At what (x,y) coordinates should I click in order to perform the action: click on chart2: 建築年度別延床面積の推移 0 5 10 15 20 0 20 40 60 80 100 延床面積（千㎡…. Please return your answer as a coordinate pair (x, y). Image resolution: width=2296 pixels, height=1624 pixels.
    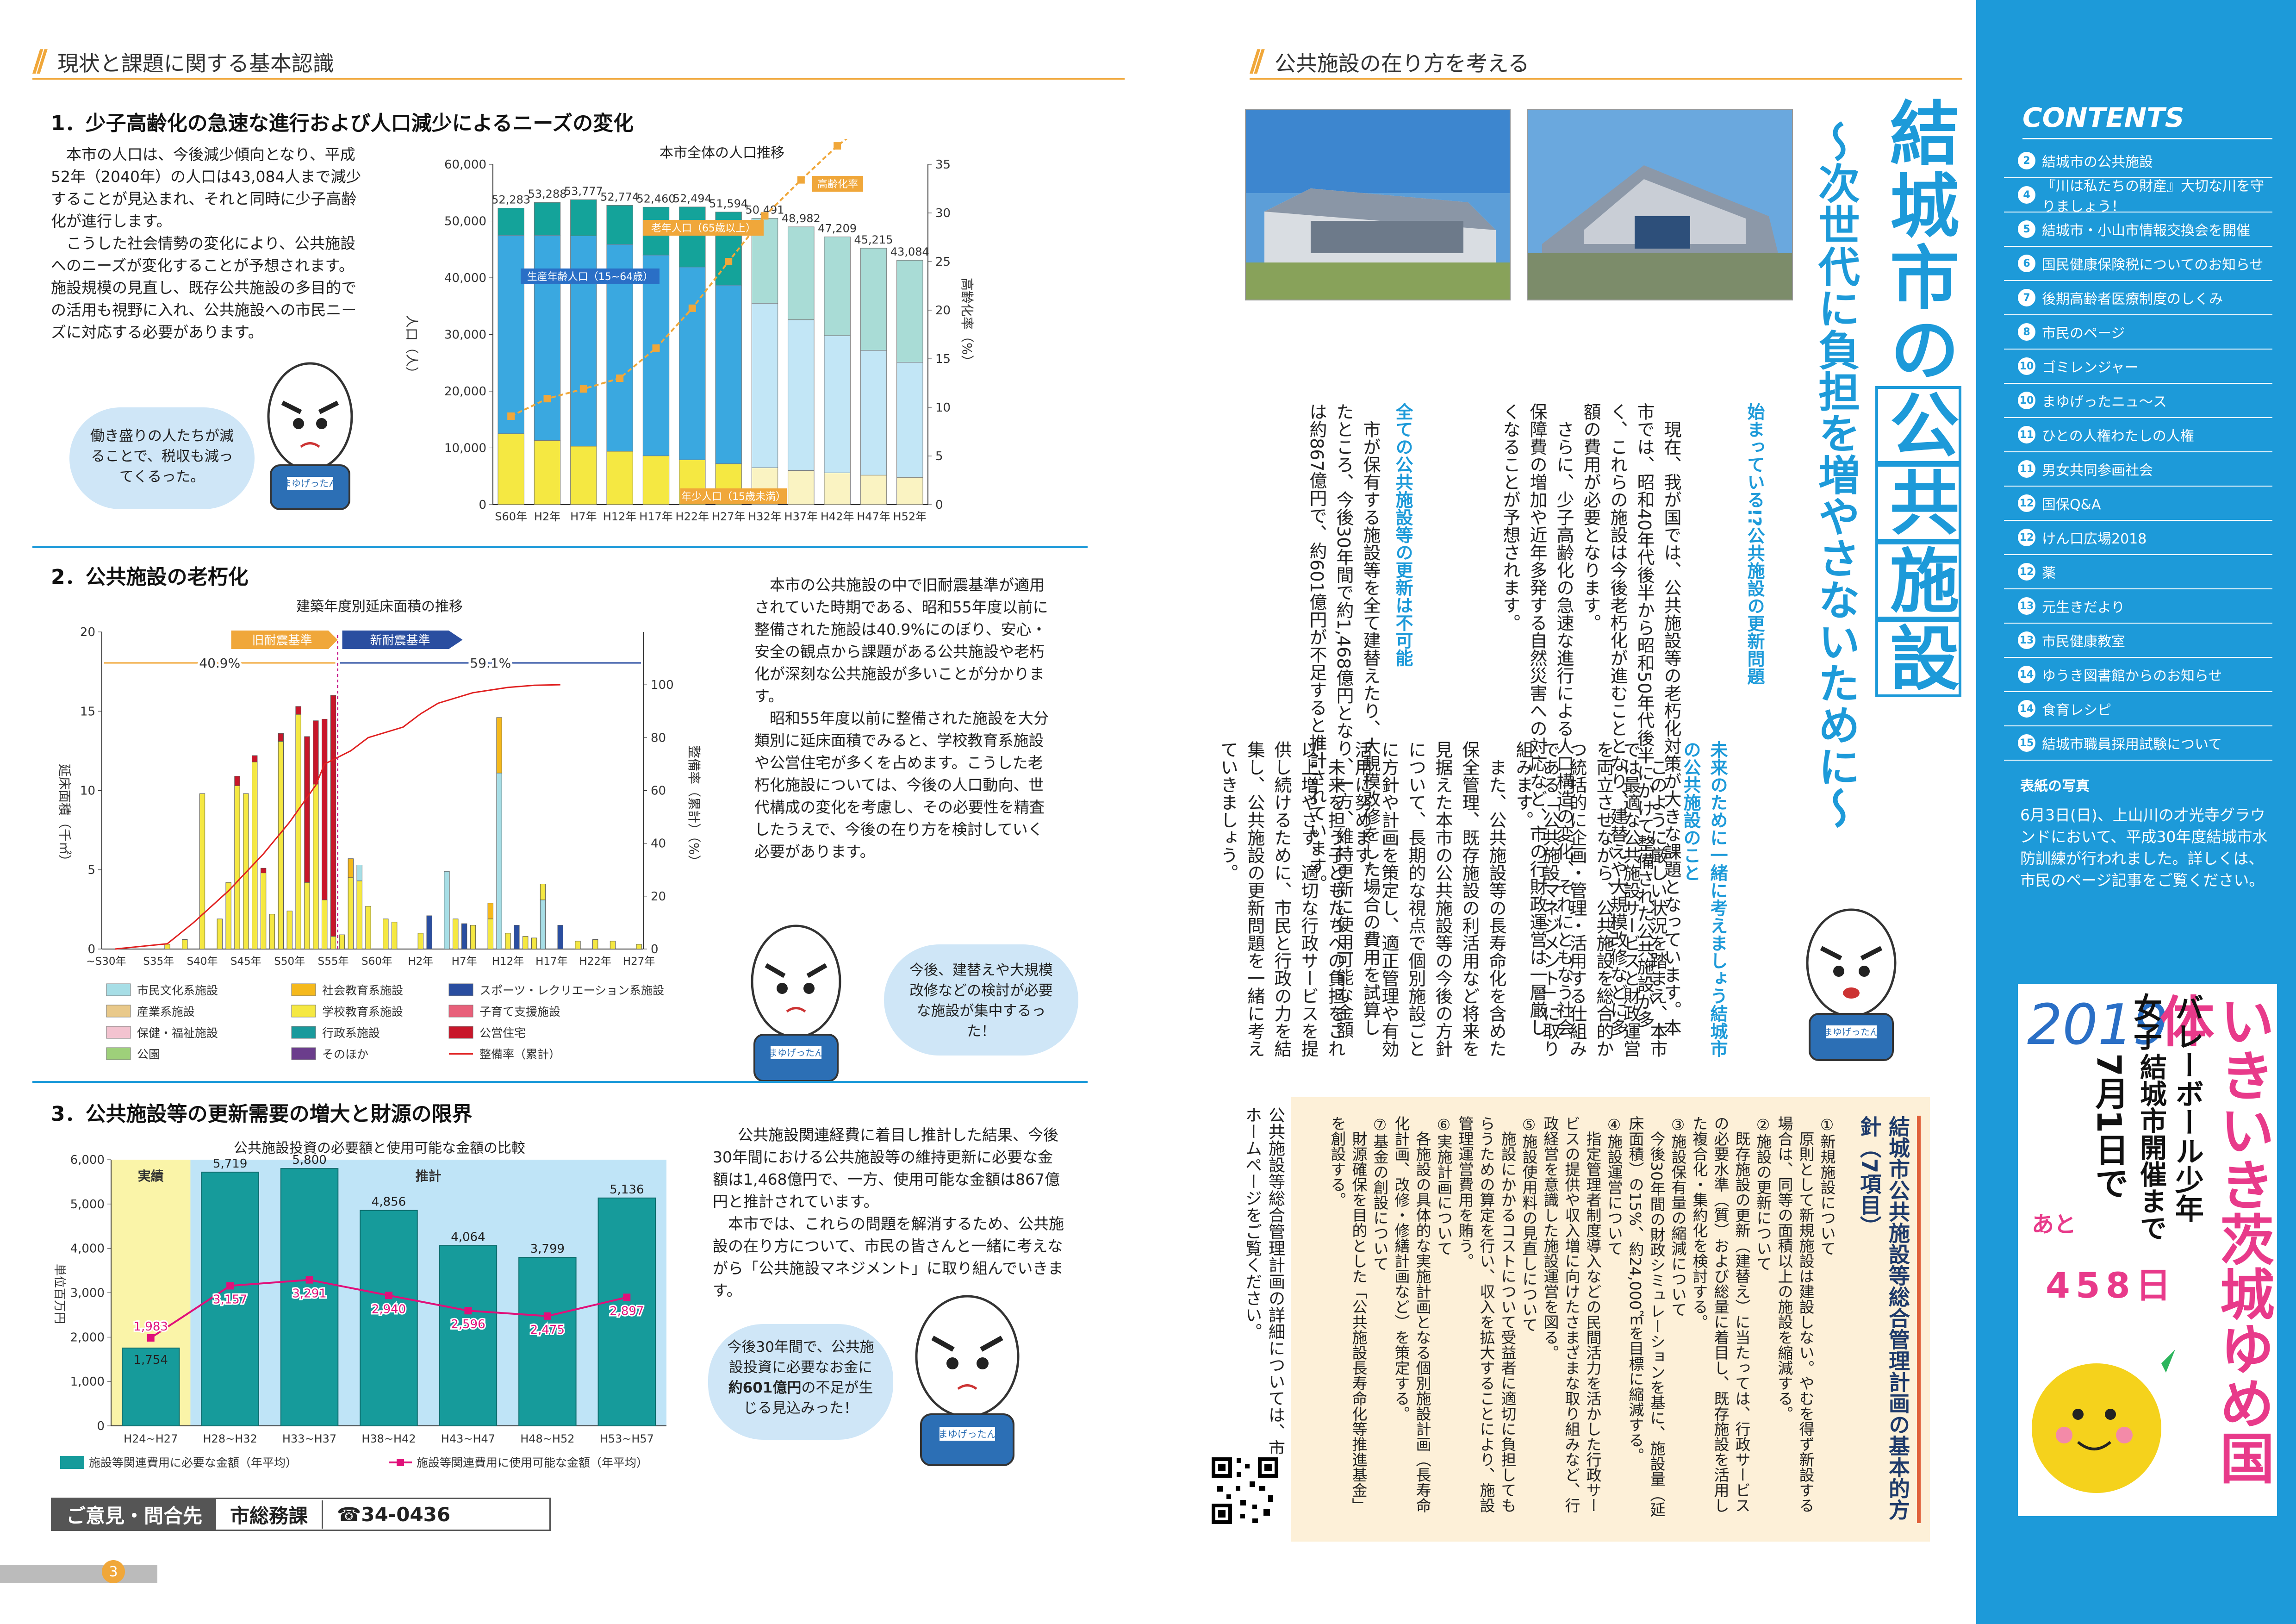
    Looking at the image, I should click on (379, 830).